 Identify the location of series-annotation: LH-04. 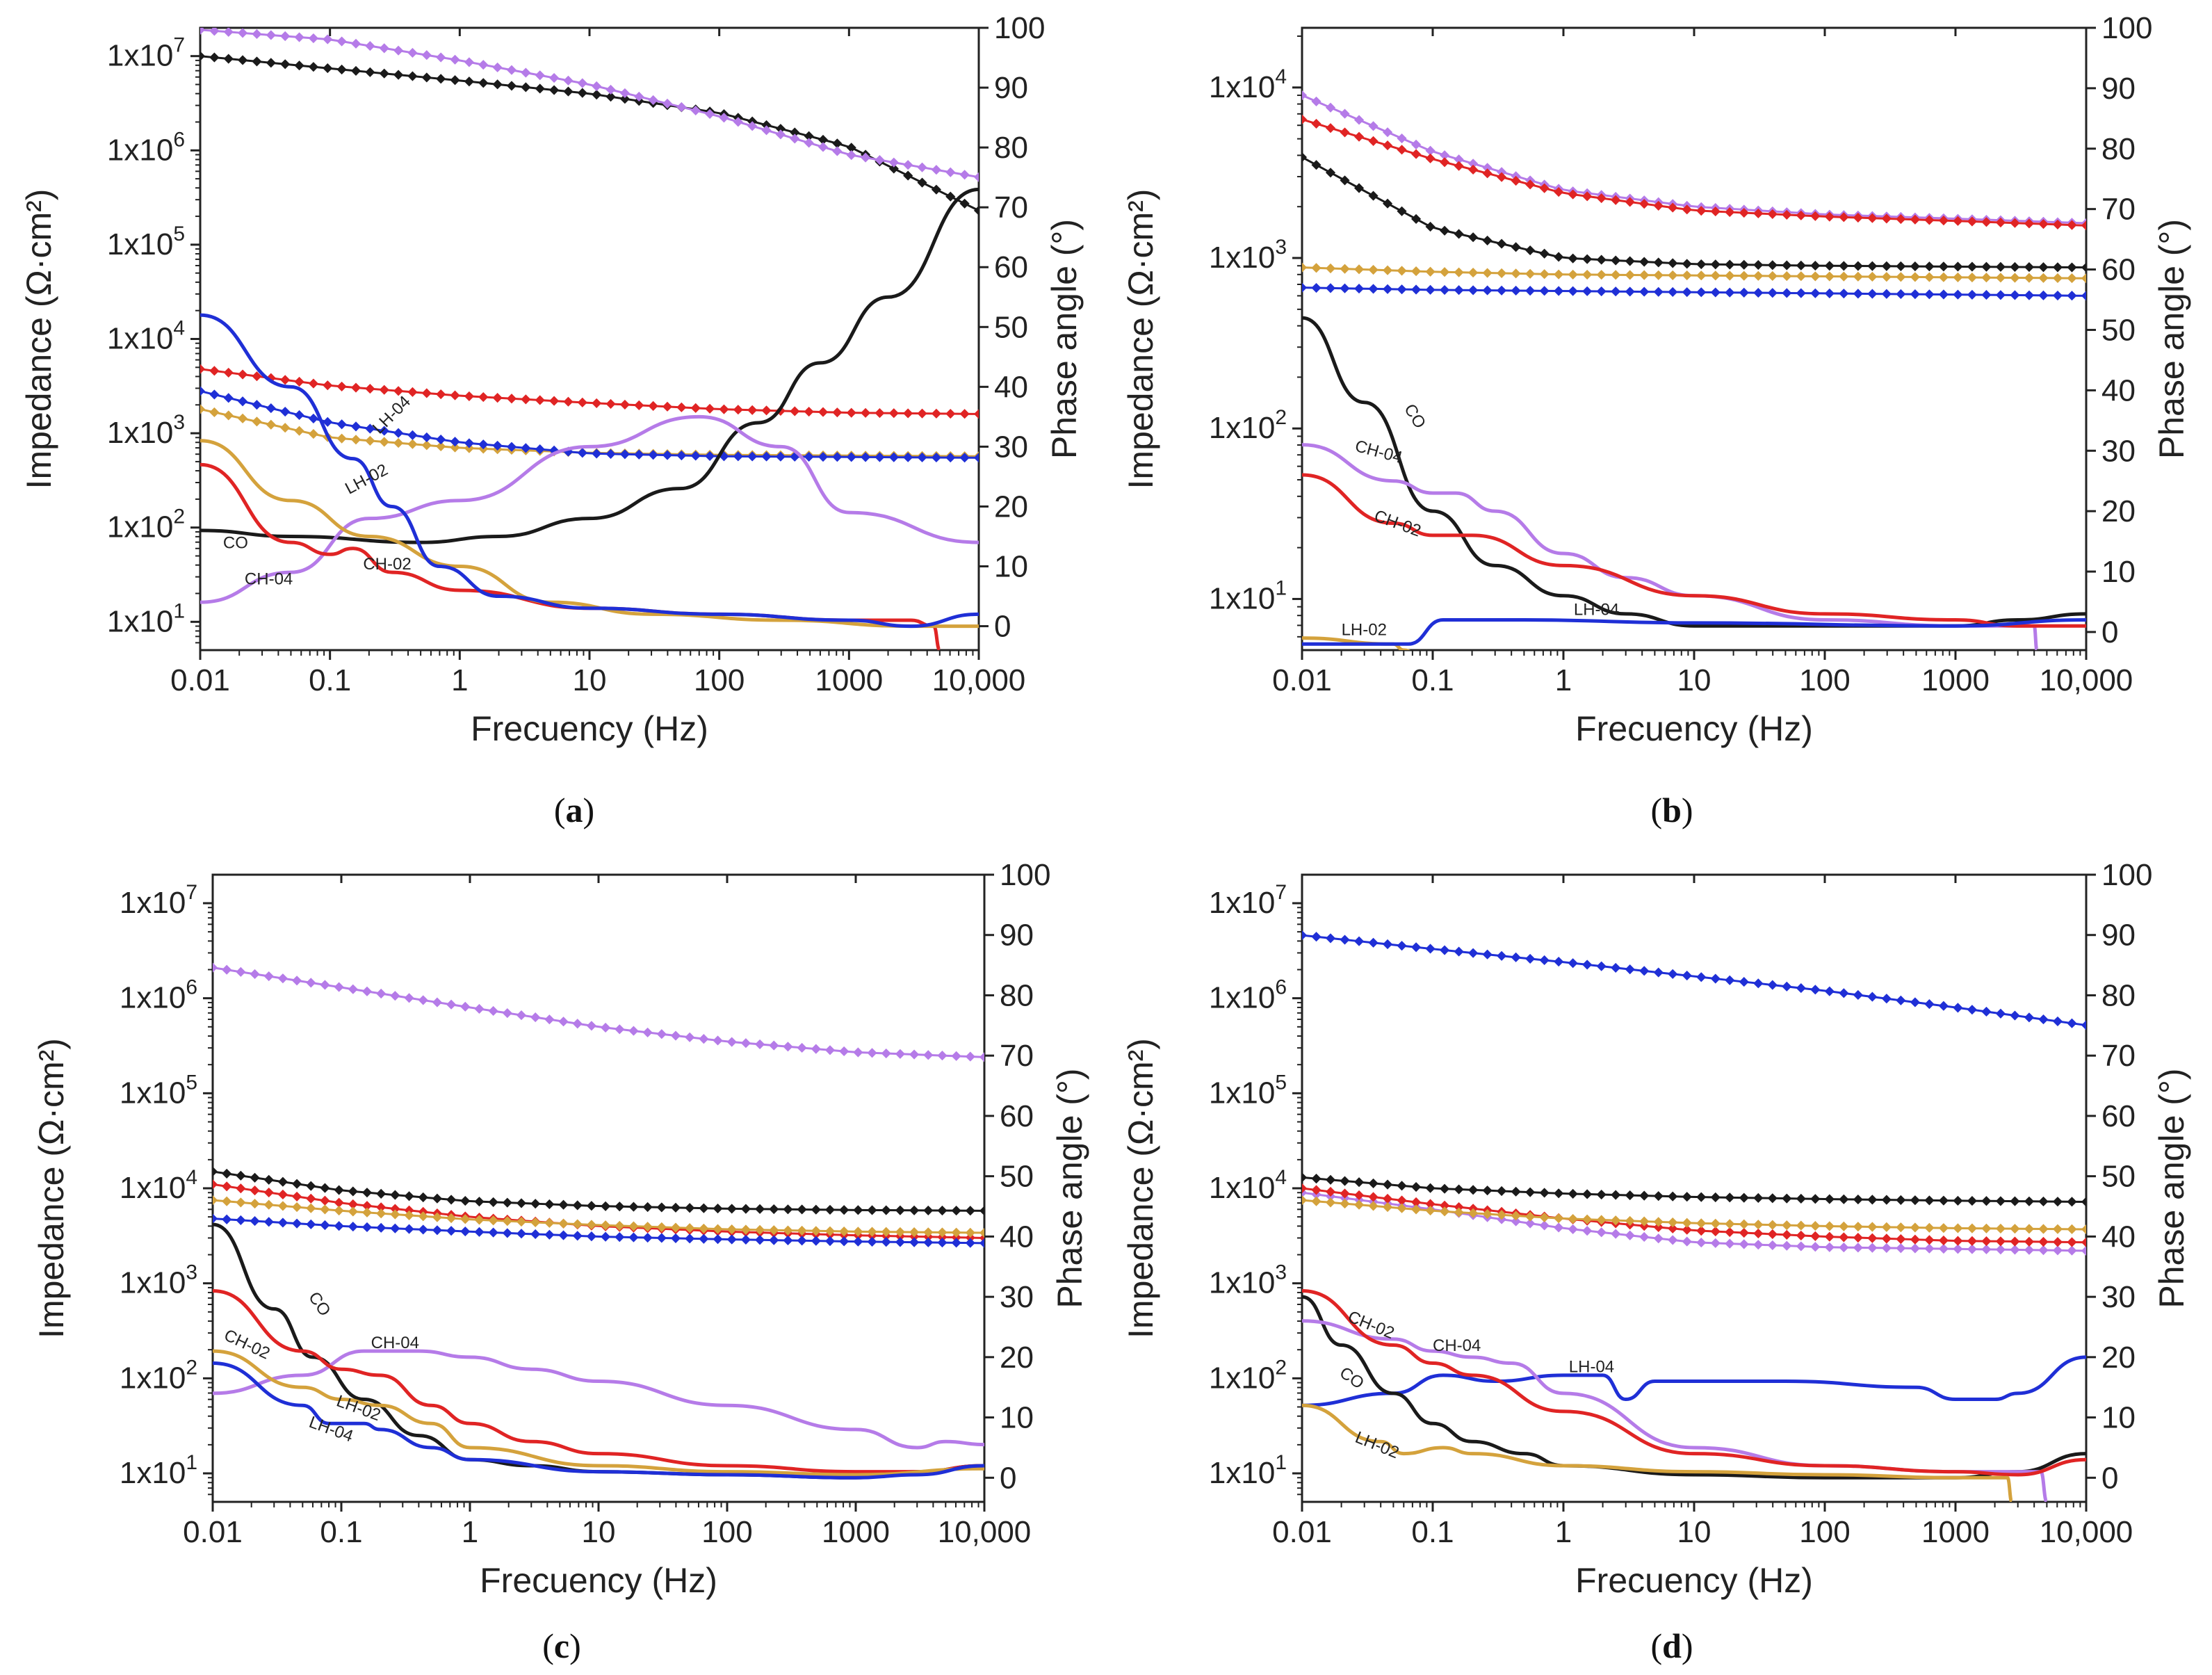
(331, 1429).